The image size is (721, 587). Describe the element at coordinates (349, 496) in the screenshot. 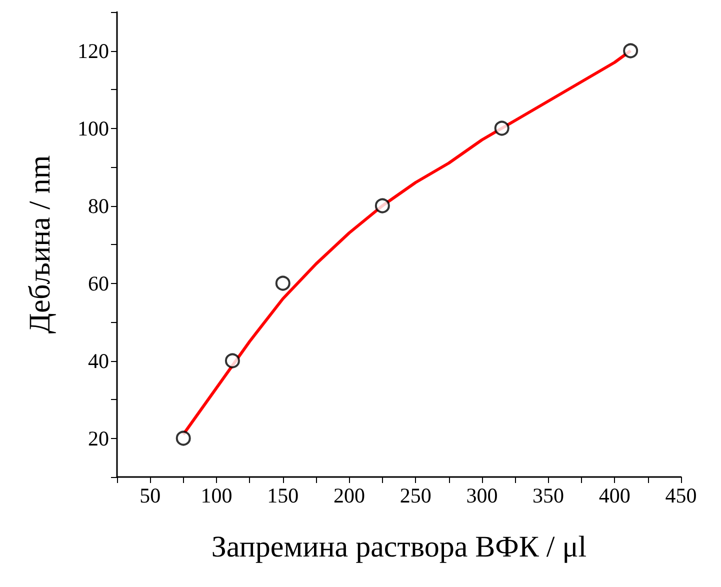

I see `x-tick-label: 200` at that location.